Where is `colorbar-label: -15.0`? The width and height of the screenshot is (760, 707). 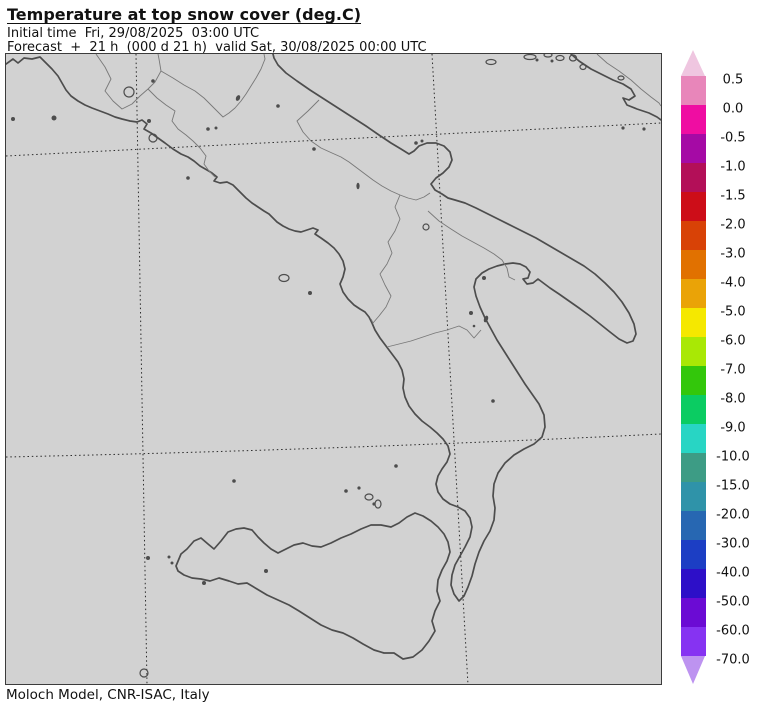
colorbar-label: -15.0 is located at coordinates (733, 486).